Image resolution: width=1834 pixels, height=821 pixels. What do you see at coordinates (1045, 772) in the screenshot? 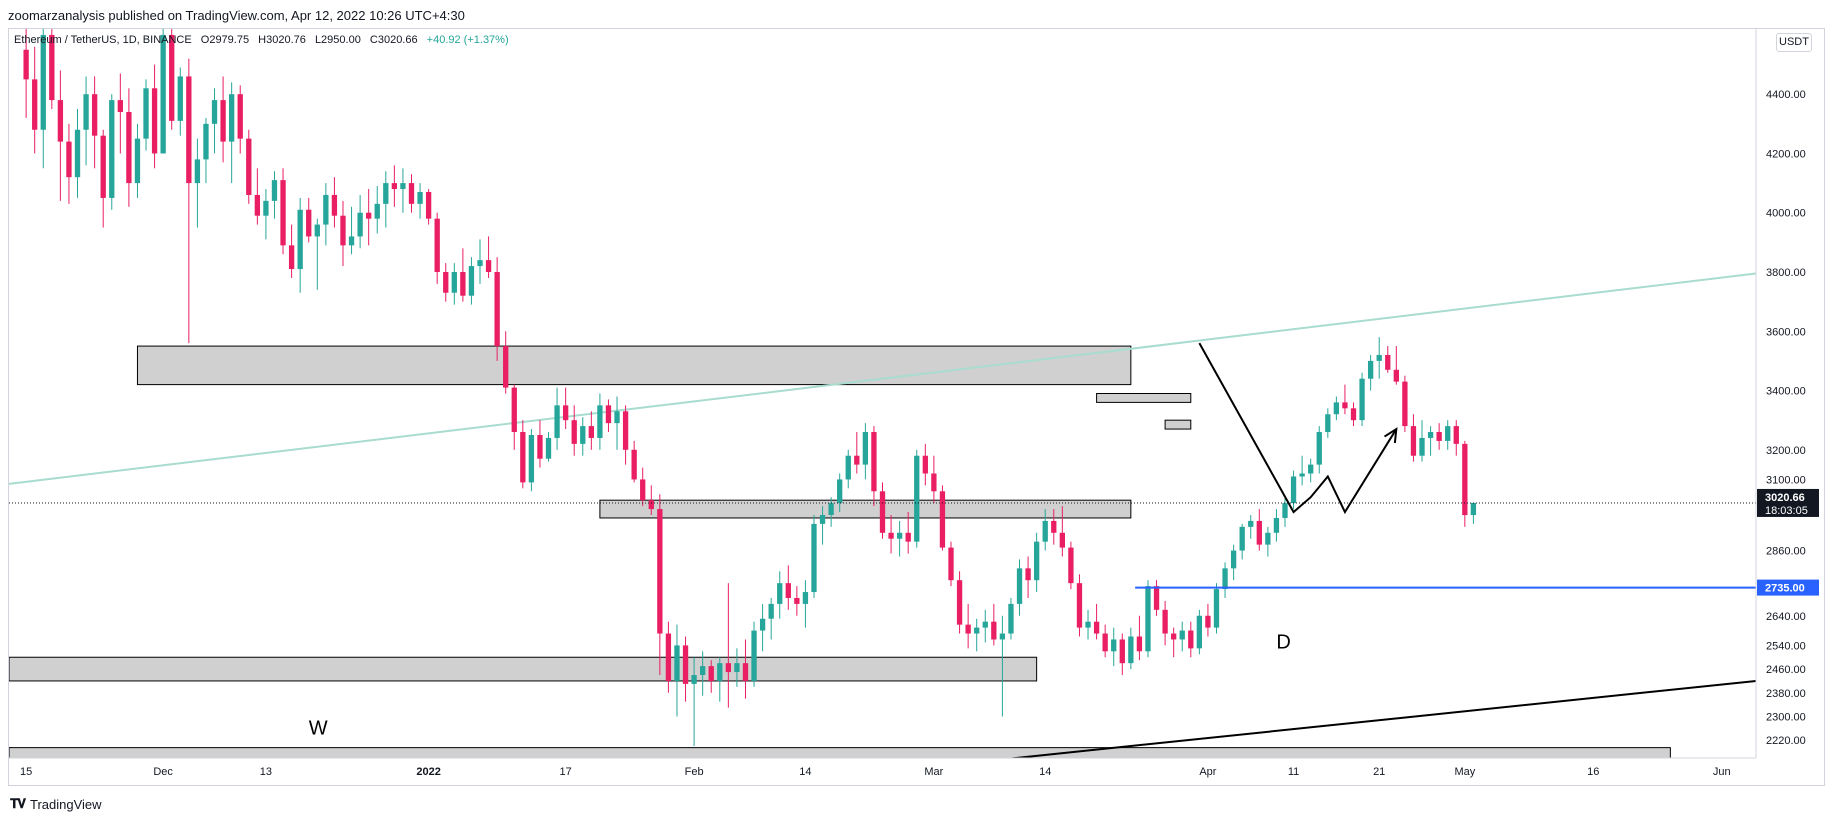
I see `x-tick-label: 14` at bounding box center [1045, 772].